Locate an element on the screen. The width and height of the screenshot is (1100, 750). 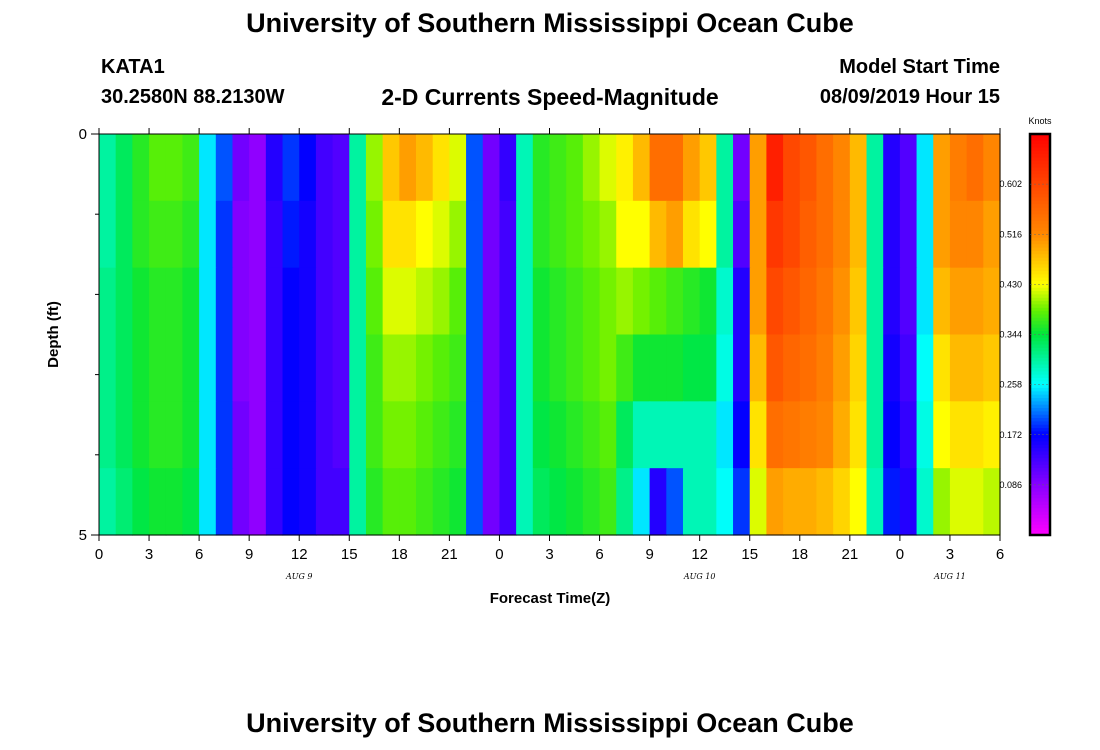
date-label: AUG 9 is located at coordinates (299, 576).